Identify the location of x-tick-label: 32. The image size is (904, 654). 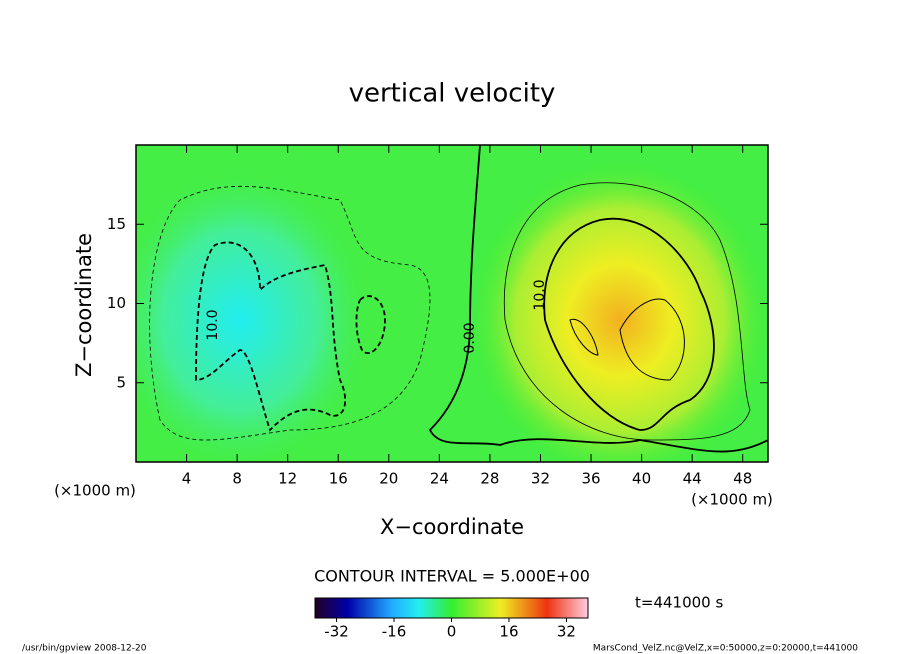
(540, 479).